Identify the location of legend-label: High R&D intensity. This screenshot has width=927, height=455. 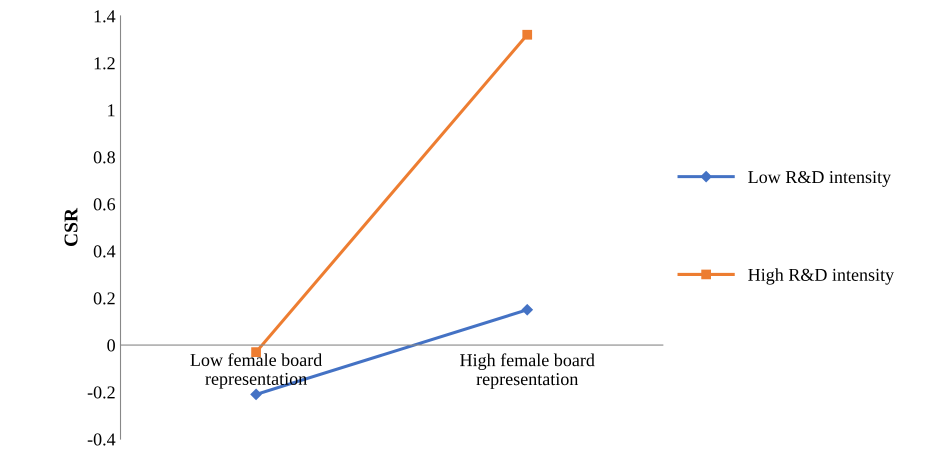
(821, 276).